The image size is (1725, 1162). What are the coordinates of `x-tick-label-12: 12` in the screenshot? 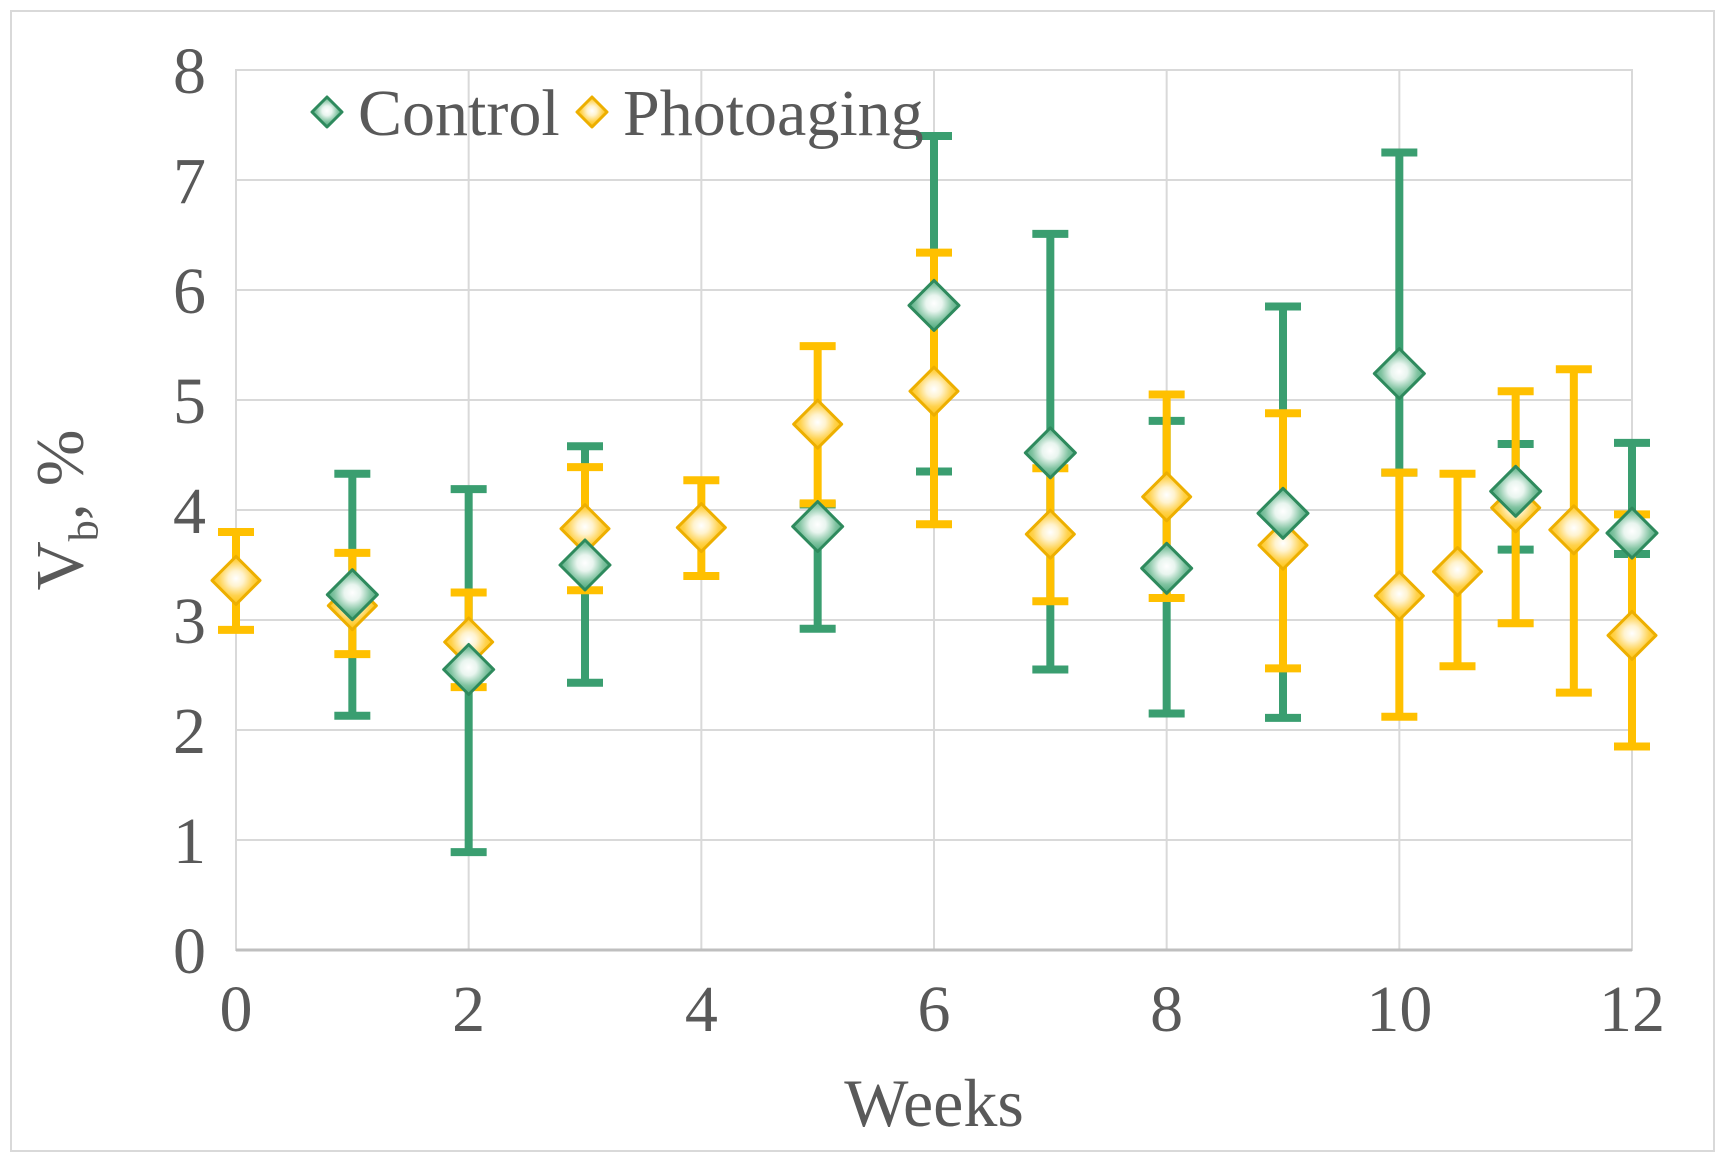 It's located at (1632, 1009).